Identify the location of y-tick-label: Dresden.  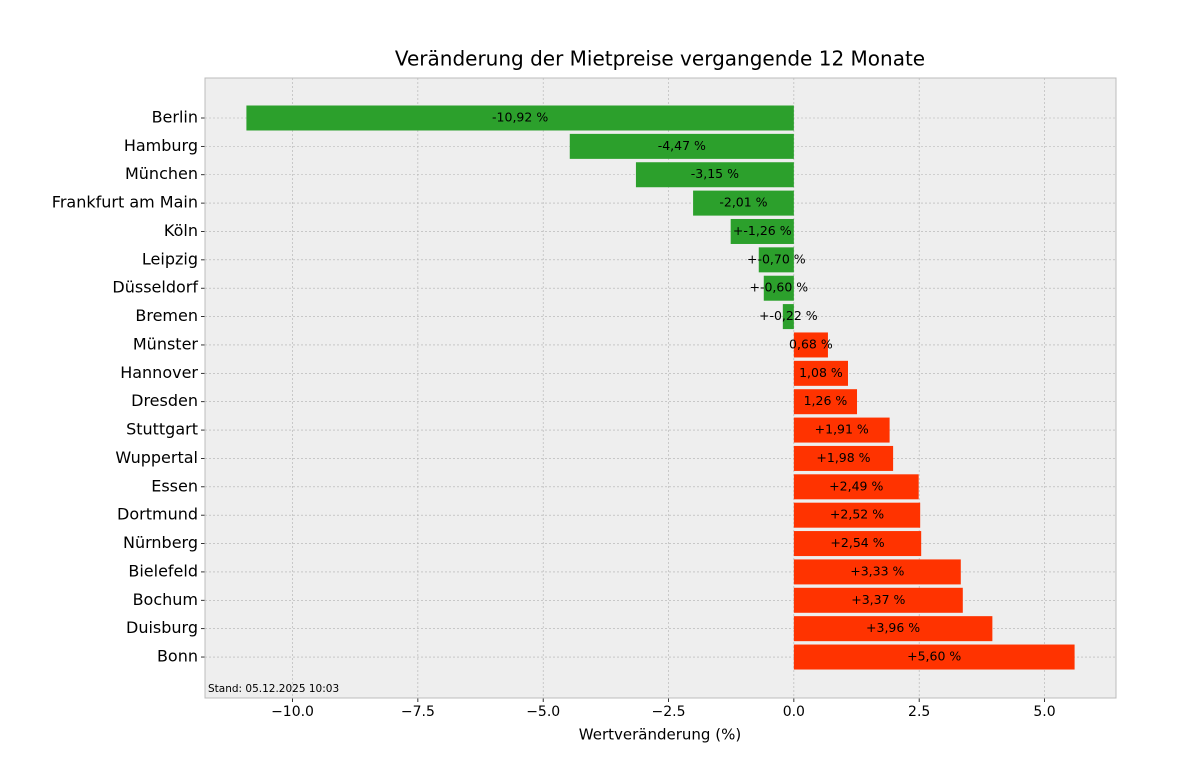
(164, 400).